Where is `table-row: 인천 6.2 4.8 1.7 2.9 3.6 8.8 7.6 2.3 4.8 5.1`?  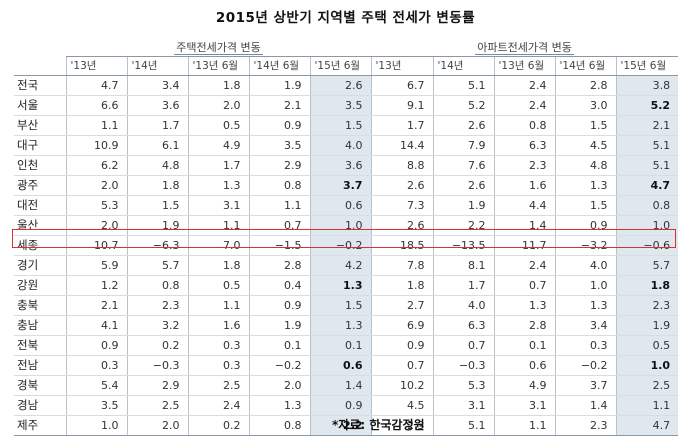 table-row: 인천 6.2 4.8 1.7 2.9 3.6 8.8 7.6 2.3 4.8 5.1 is located at coordinates (346, 165).